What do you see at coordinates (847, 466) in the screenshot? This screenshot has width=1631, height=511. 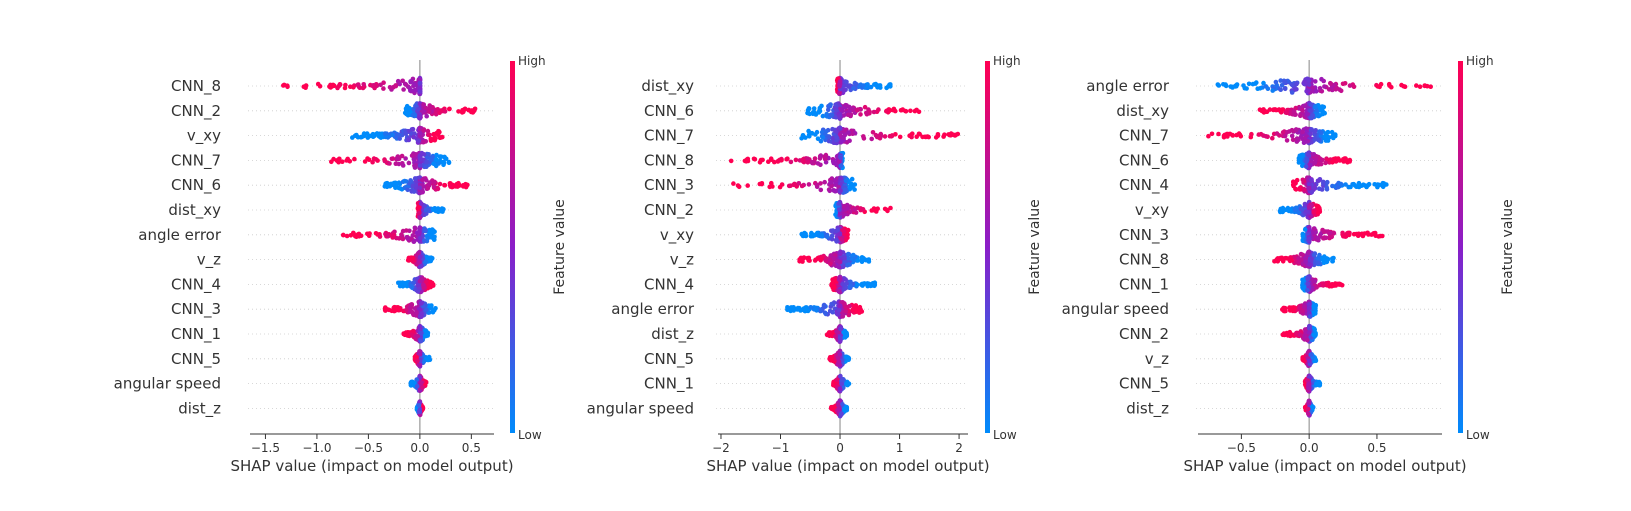 I see `x-axis-label: SHAP value (impact on model output)` at bounding box center [847, 466].